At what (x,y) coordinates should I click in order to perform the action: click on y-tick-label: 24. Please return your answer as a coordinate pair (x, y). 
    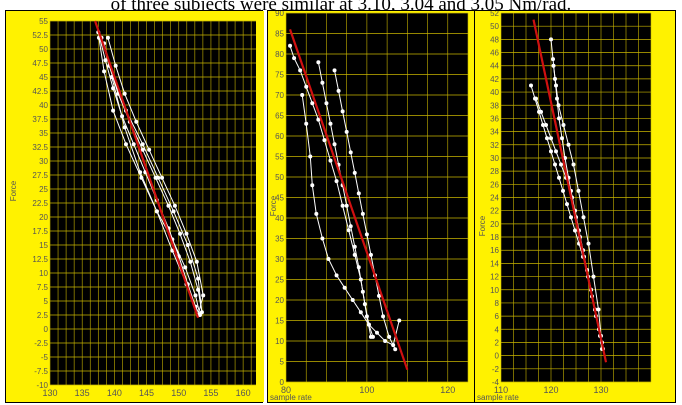
    Looking at the image, I should click on (494, 198).